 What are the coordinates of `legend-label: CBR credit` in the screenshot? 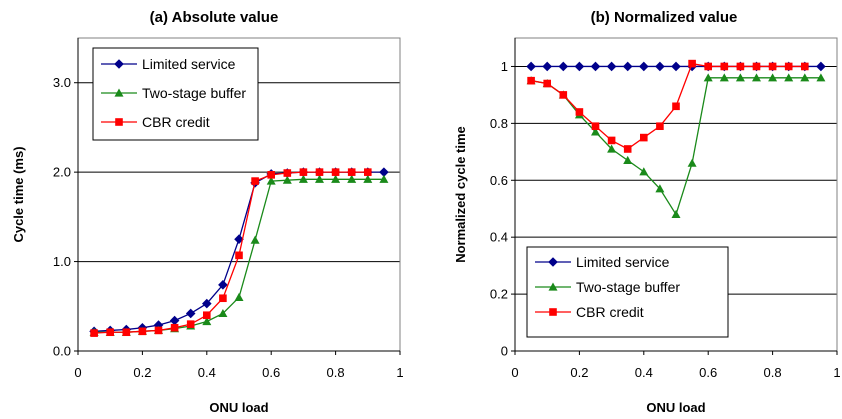 It's located at (176, 122).